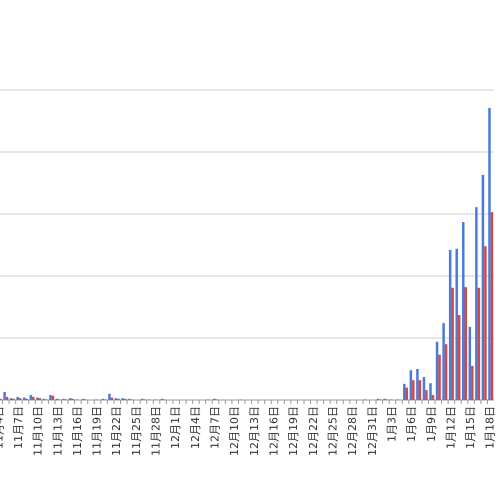 Image resolution: width=500 pixels, height=500 pixels. What do you see at coordinates (490, 427) in the screenshot?
I see `x-tick-label: 1月18日` at bounding box center [490, 427].